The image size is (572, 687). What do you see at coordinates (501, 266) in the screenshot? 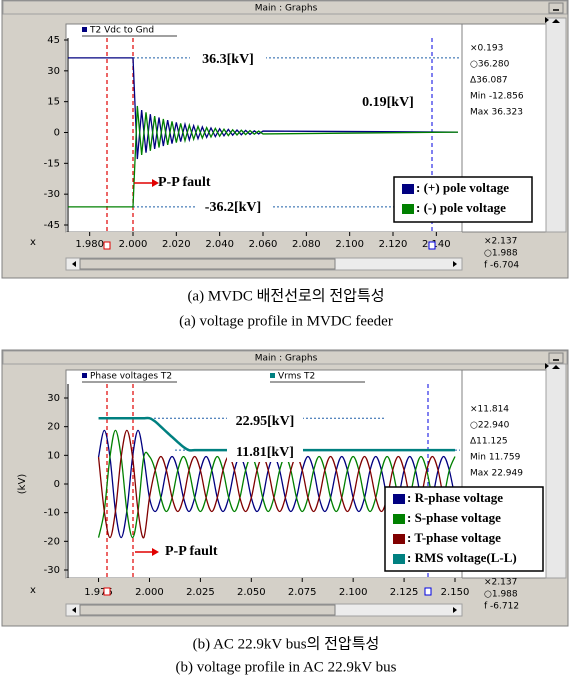
I see `cursor-readout: f -6.704` at bounding box center [501, 266].